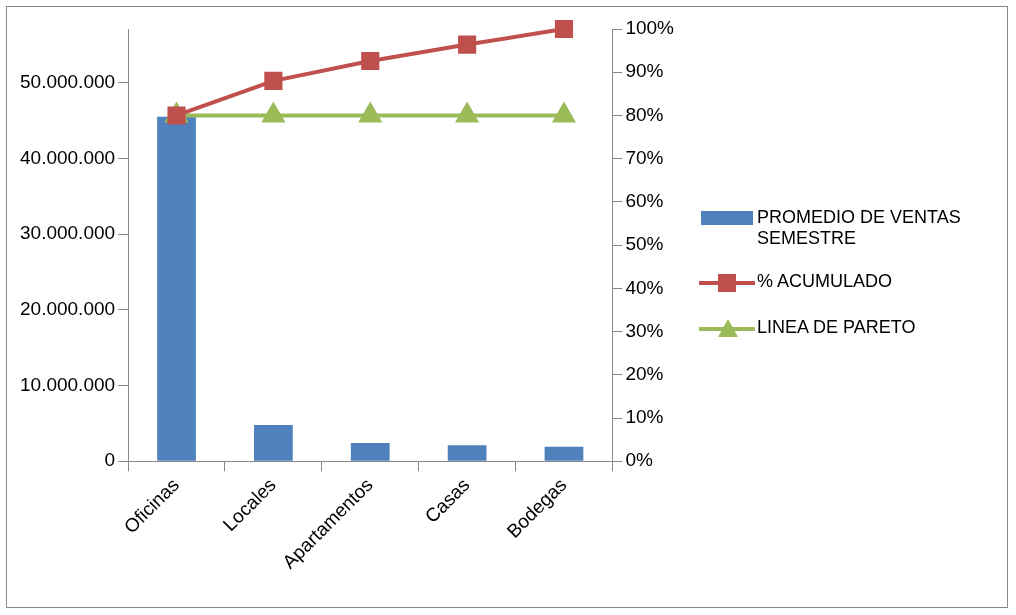  What do you see at coordinates (68, 157) in the screenshot?
I see `y-tick-label: 40.000.000` at bounding box center [68, 157].